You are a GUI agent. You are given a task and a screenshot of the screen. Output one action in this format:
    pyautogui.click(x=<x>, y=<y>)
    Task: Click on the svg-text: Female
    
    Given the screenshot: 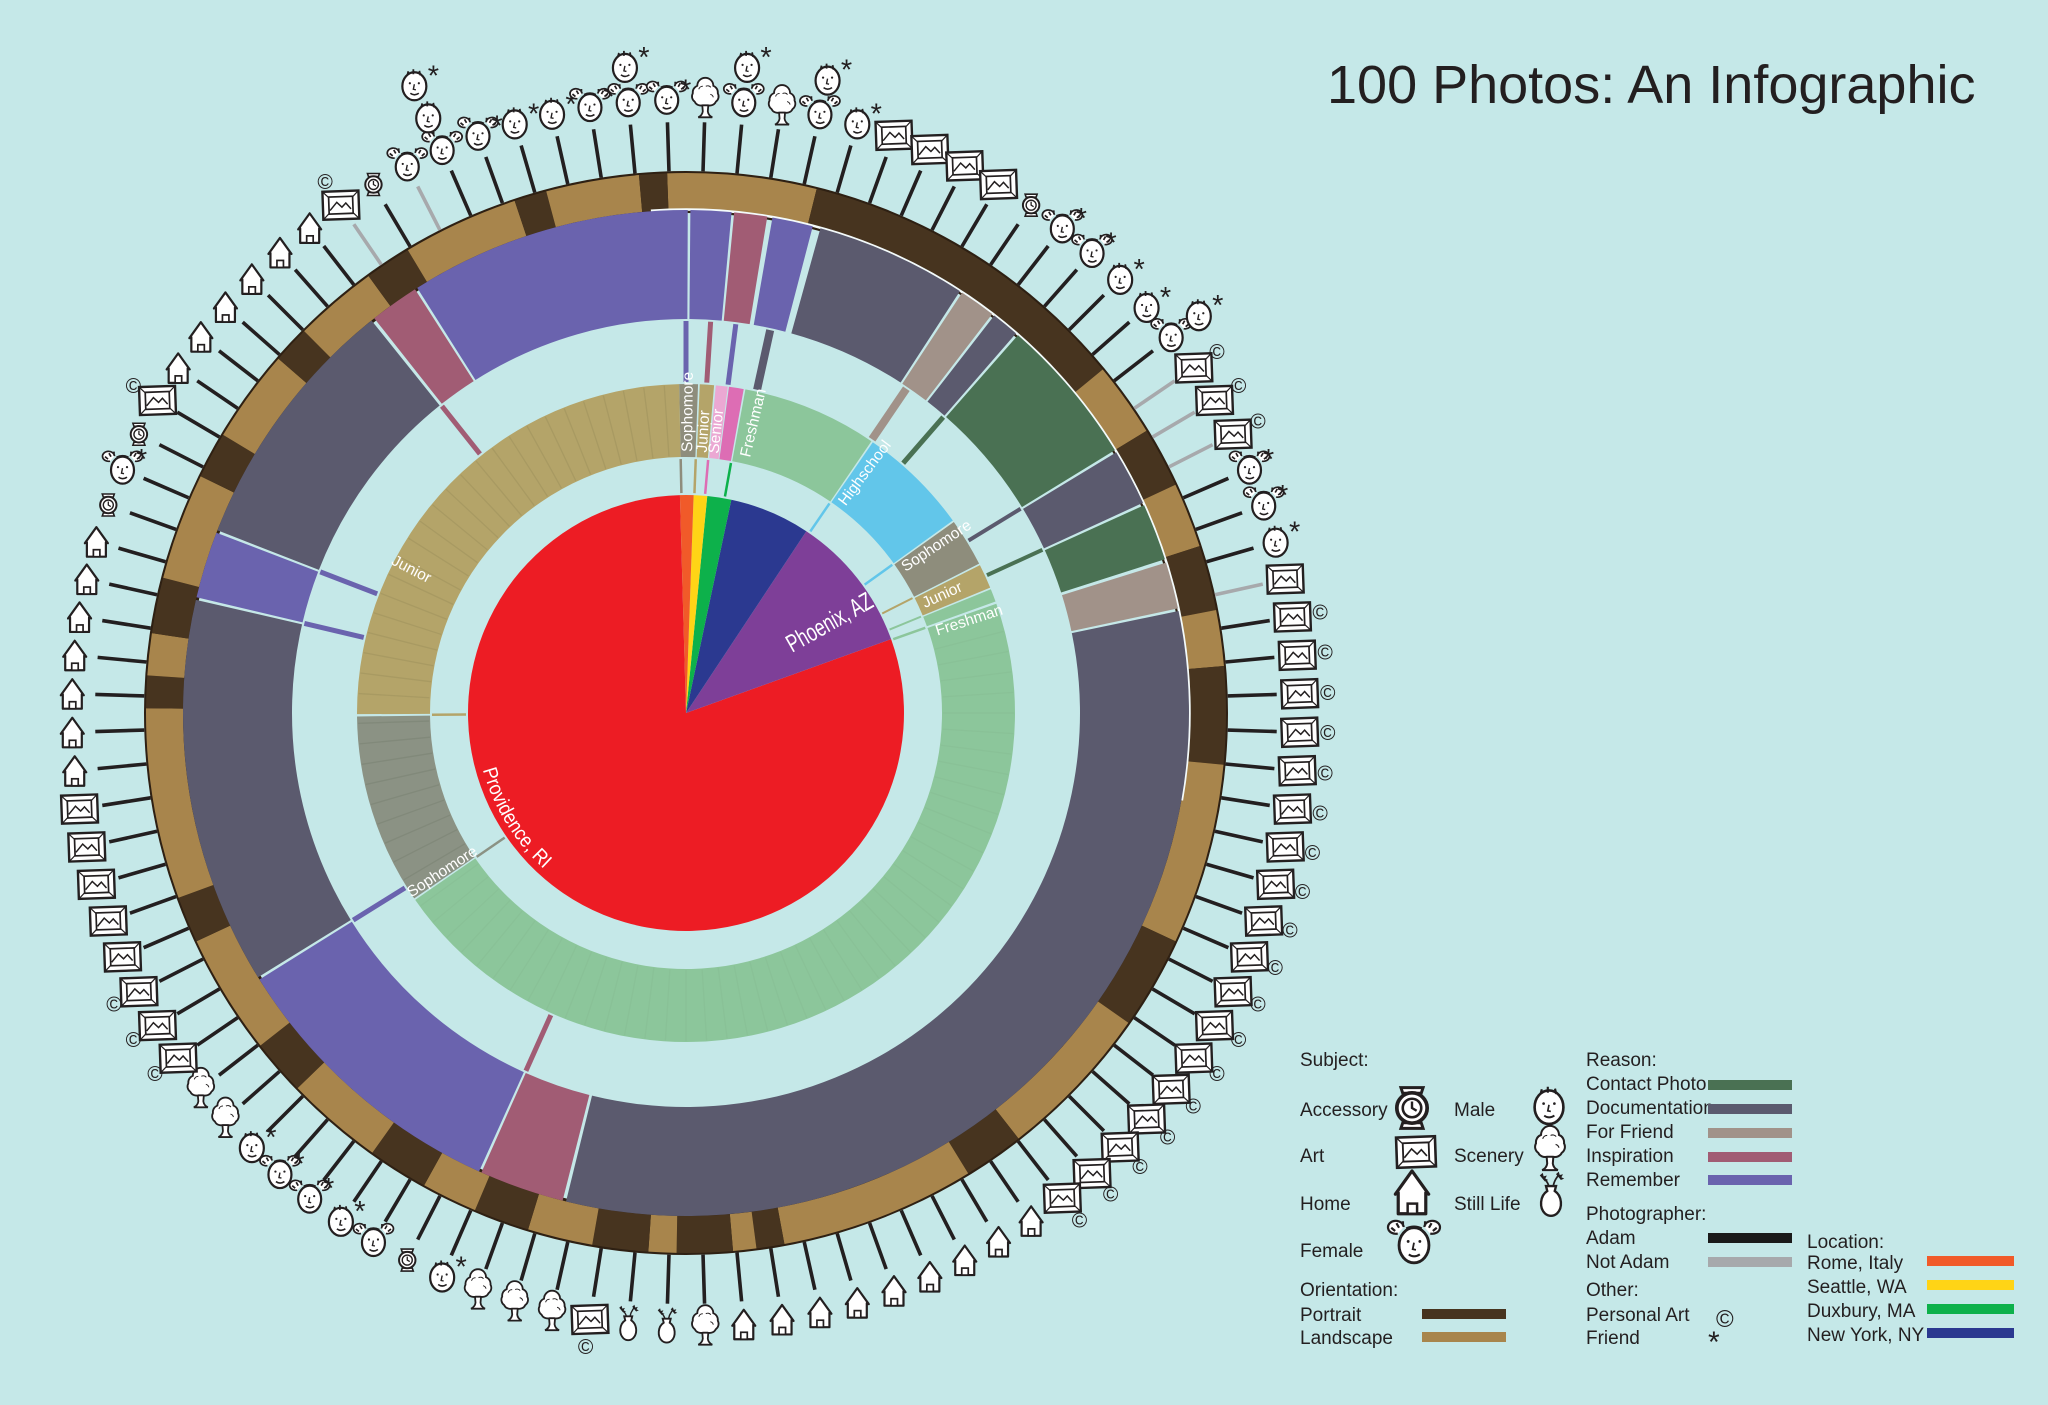 What is the action you would take?
    pyautogui.click(x=1331, y=1251)
    